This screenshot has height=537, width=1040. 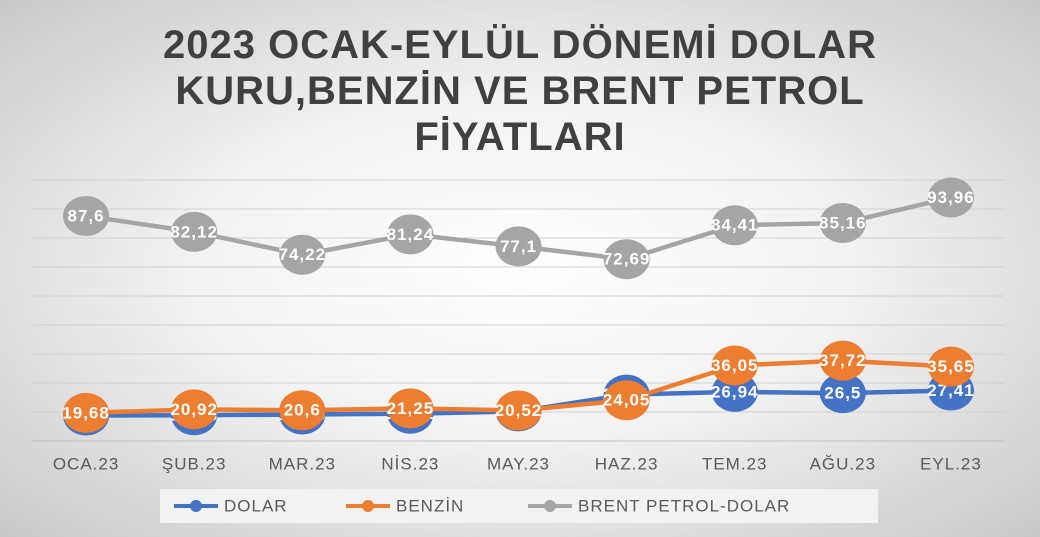 I want to click on data-label: 20,6, so click(x=302, y=410).